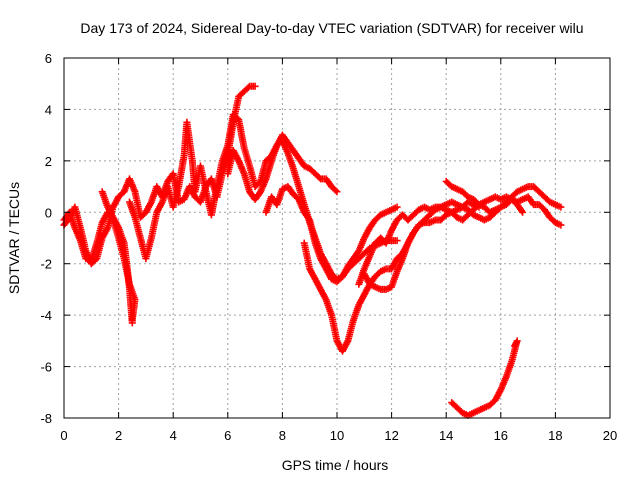 The image size is (640, 485). Describe the element at coordinates (48, 212) in the screenshot. I see `y-tick-label: 0` at that location.